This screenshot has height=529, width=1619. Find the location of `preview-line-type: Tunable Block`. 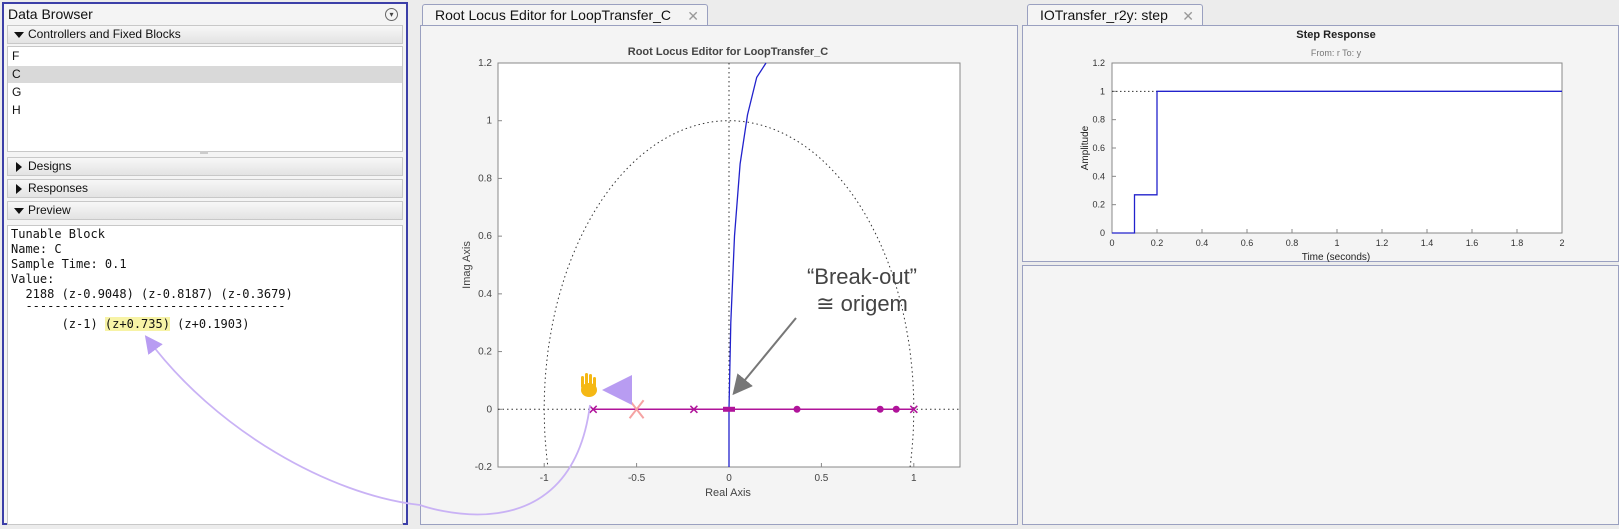

preview-line-type: Tunable Block is located at coordinates (58, 234).